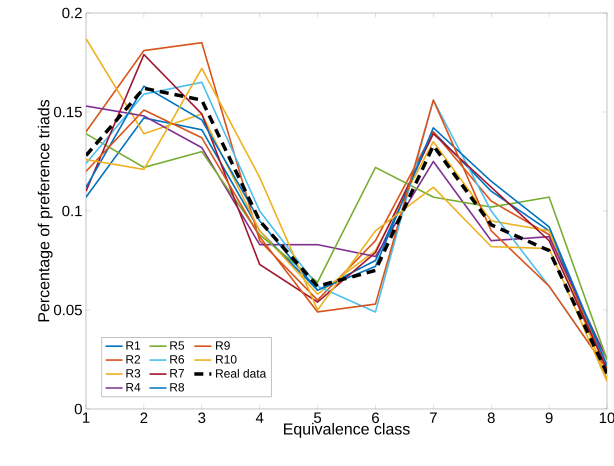  Describe the element at coordinates (375, 418) in the screenshot. I see `x-tick-label: 6` at that location.